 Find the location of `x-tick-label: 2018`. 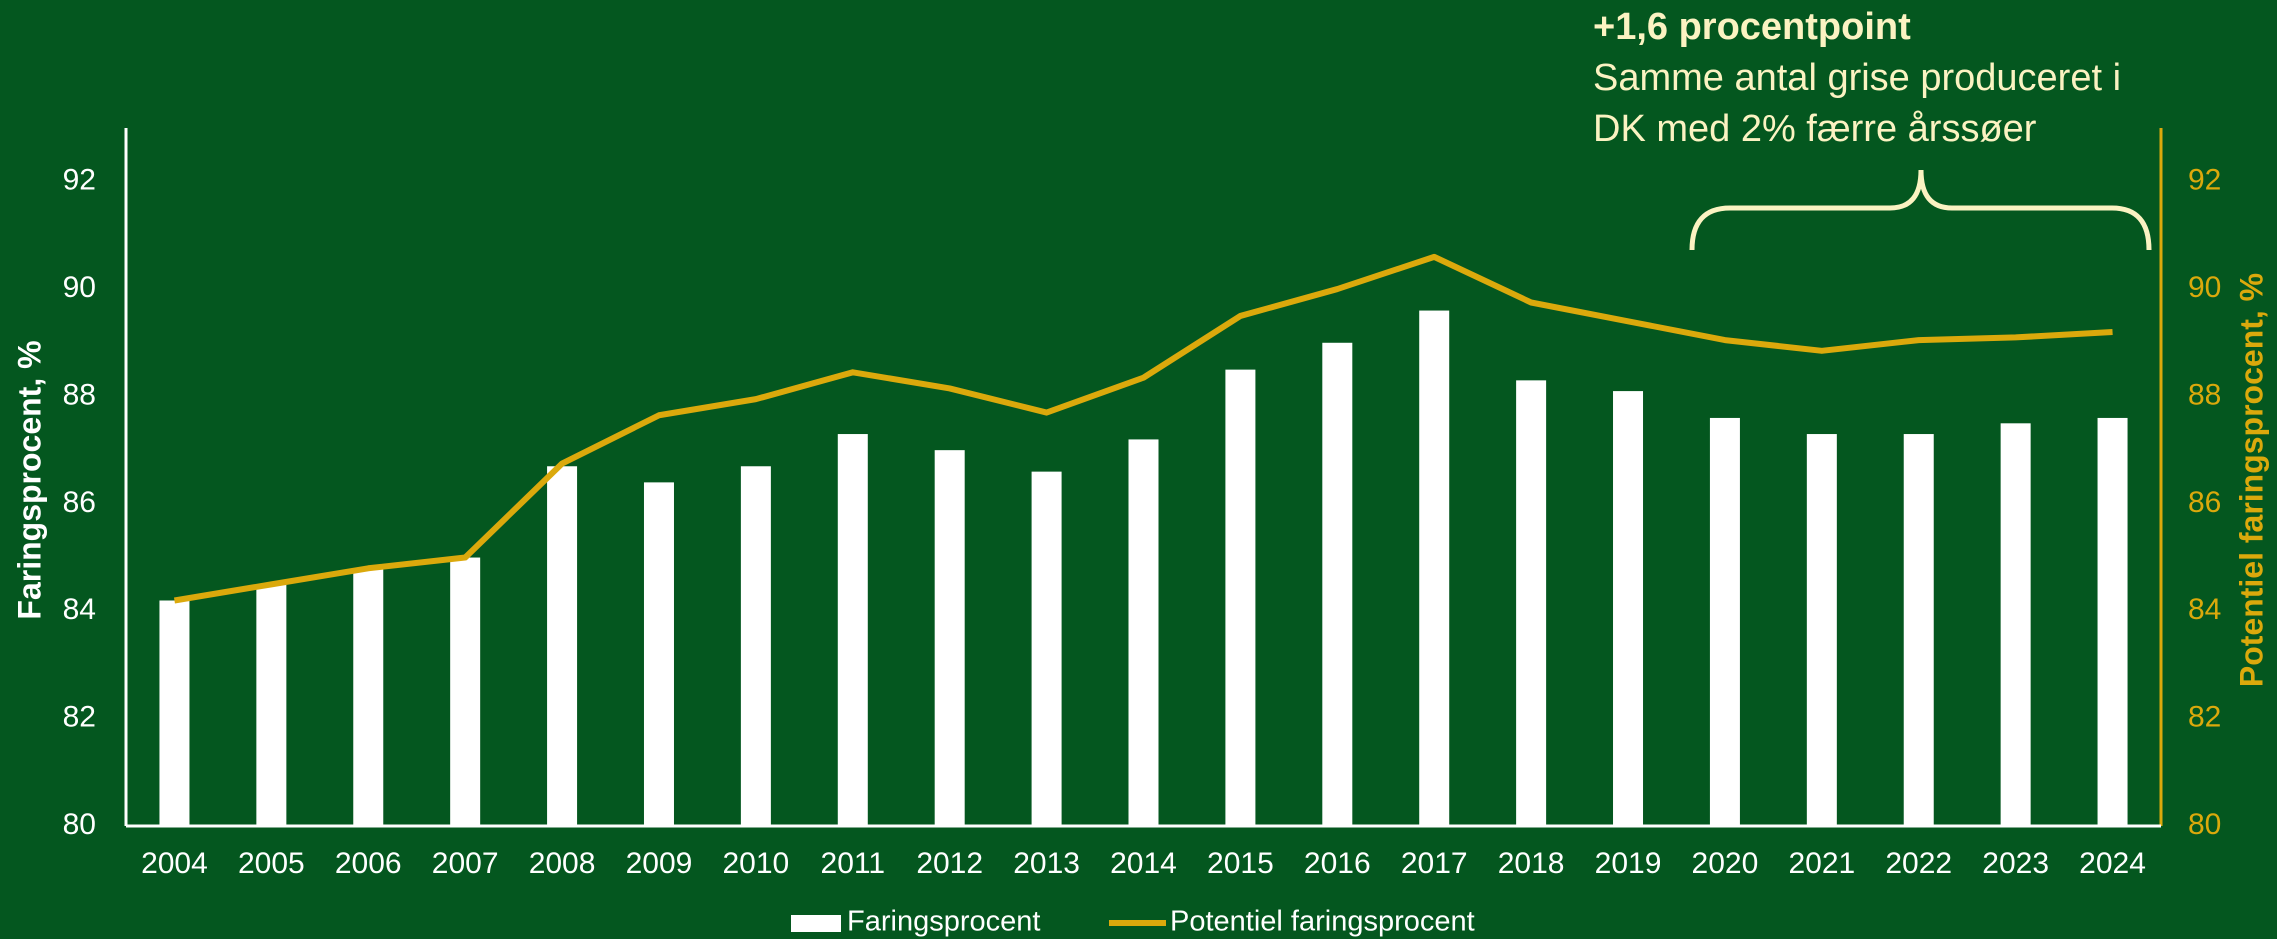

x-tick-label: 2018 is located at coordinates (1531, 863).